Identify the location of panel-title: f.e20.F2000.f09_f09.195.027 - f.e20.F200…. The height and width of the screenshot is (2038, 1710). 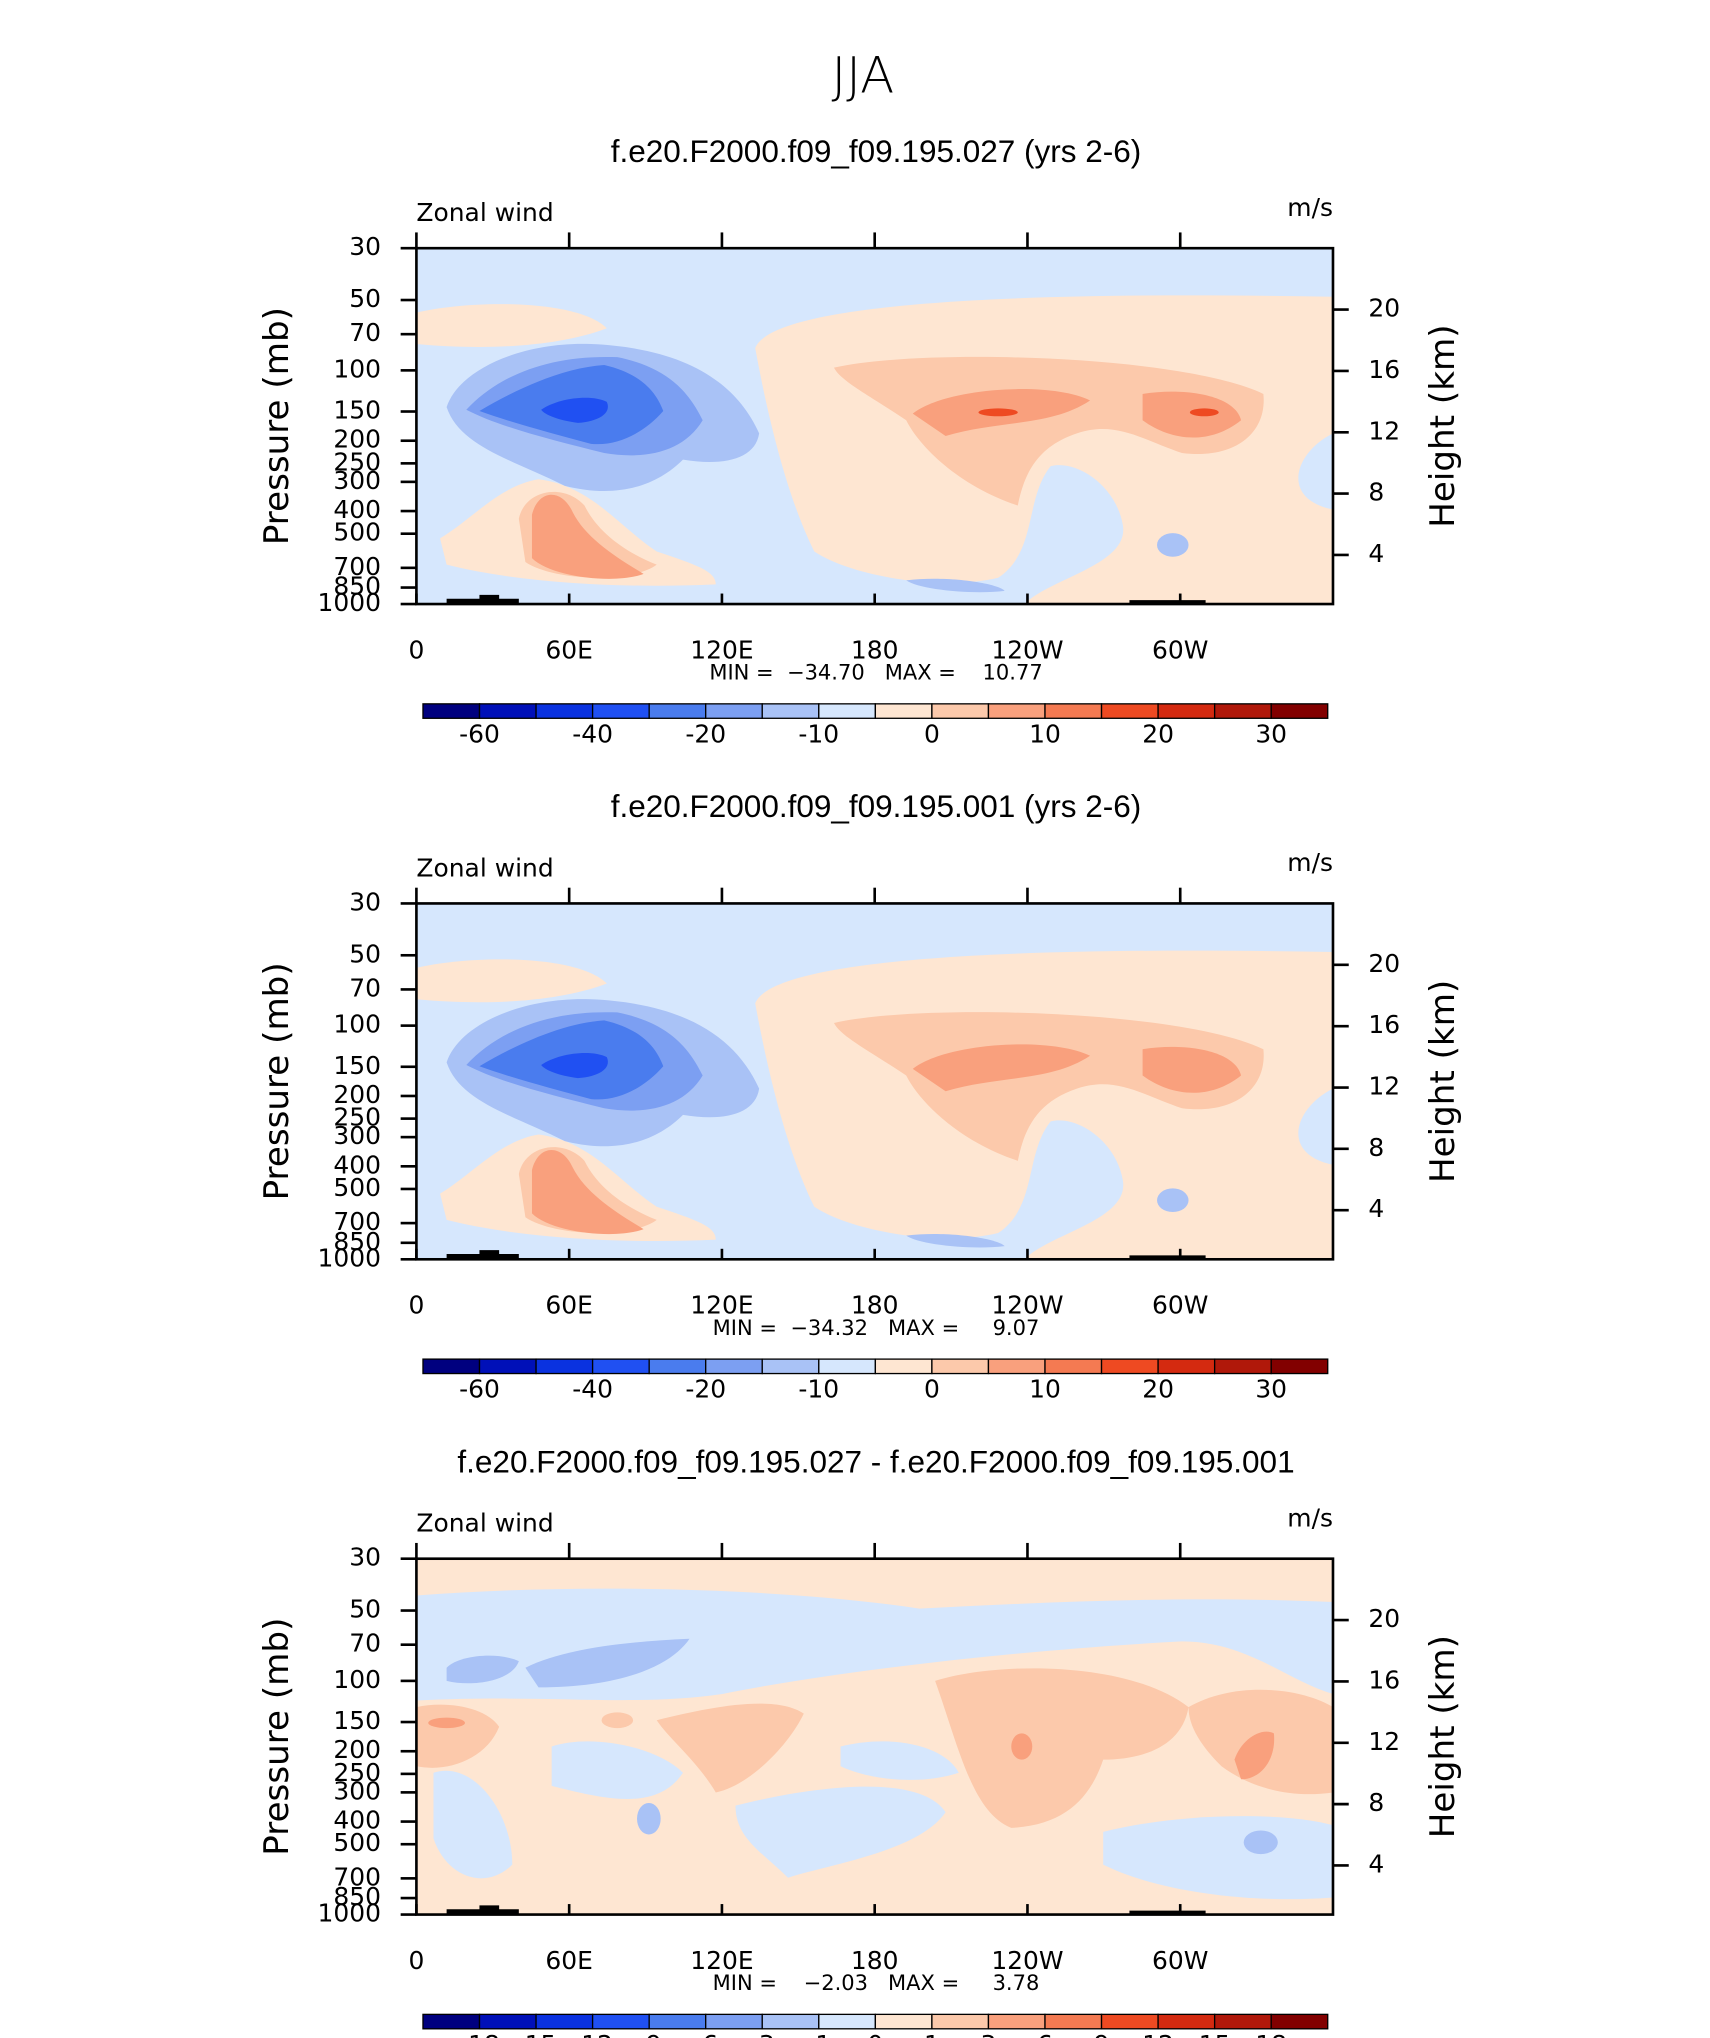
(875, 1461).